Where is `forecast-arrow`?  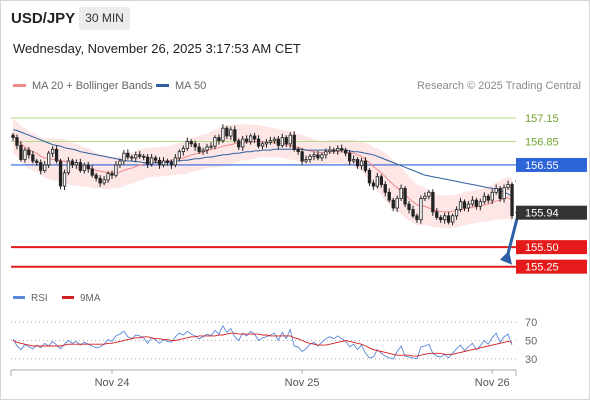
forecast-arrow is located at coordinates (512, 236).